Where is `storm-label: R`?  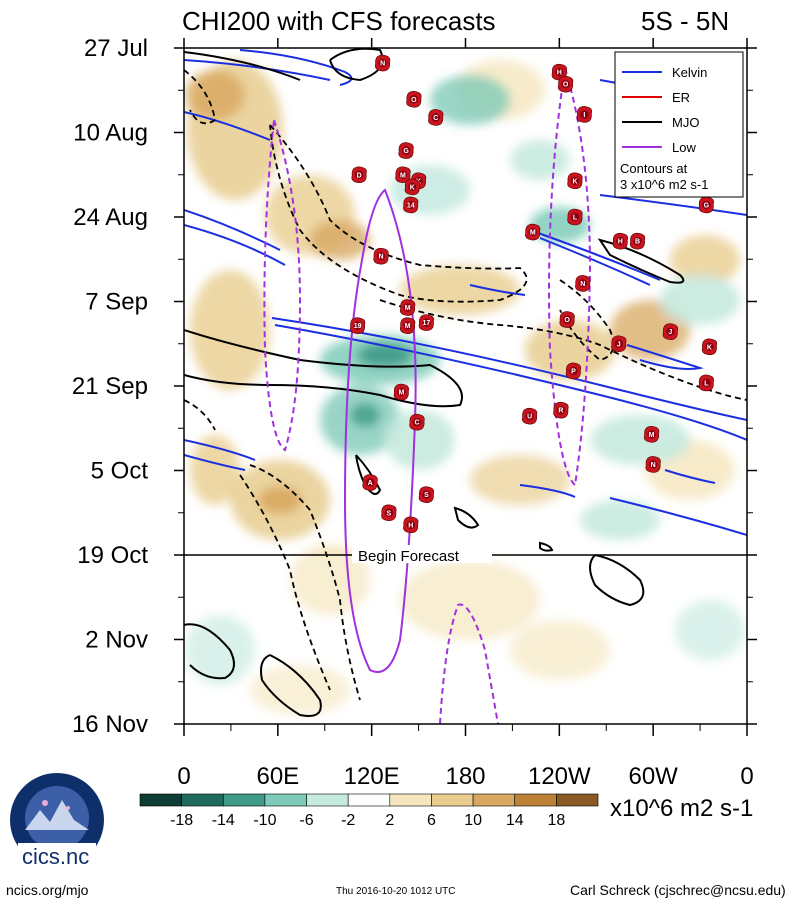
storm-label: R is located at coordinates (560, 411).